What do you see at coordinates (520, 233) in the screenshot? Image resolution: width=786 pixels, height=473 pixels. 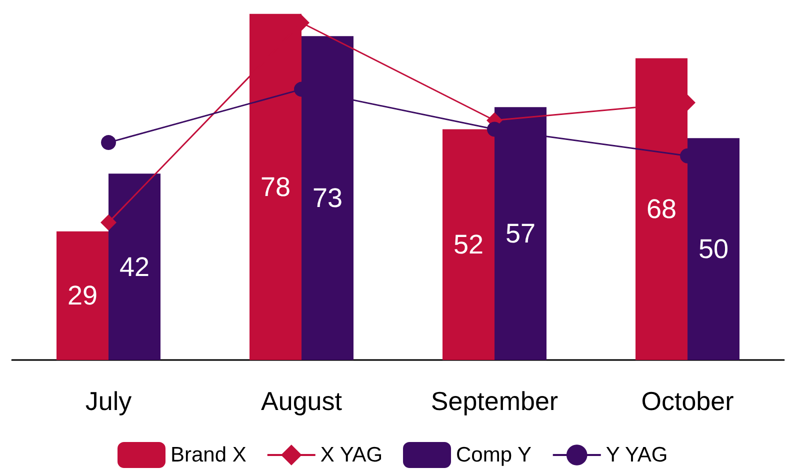 I see `data-label: 57` at bounding box center [520, 233].